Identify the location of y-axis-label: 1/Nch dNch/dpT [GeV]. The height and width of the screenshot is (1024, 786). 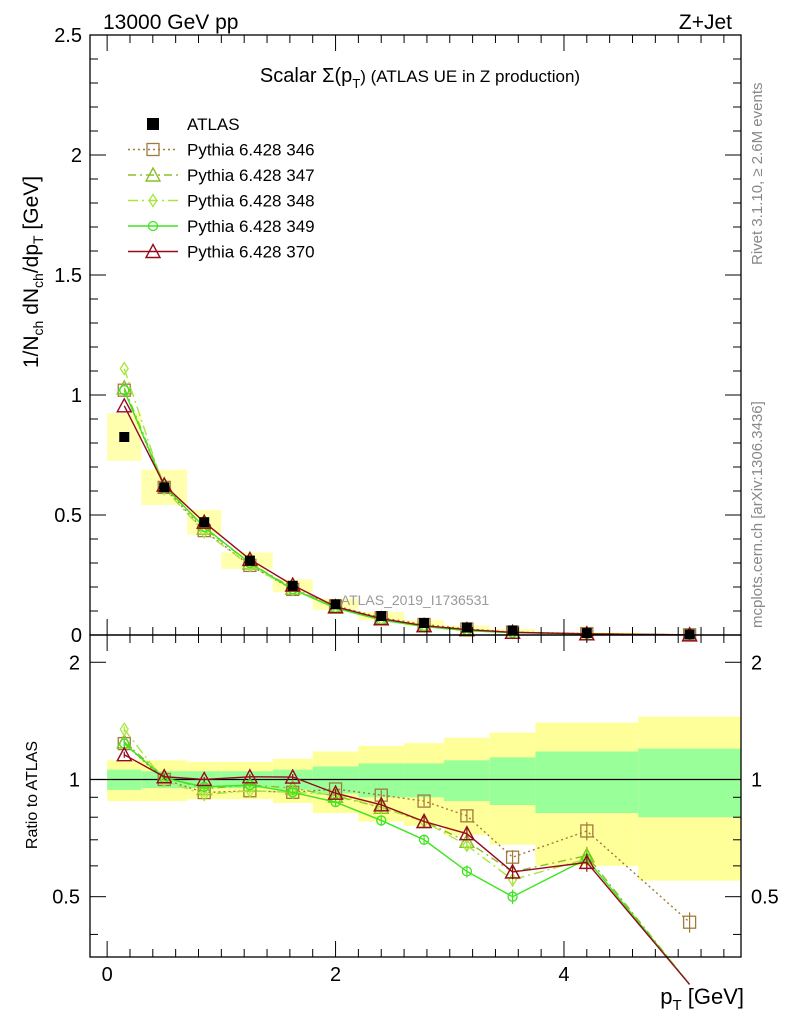
(33, 272).